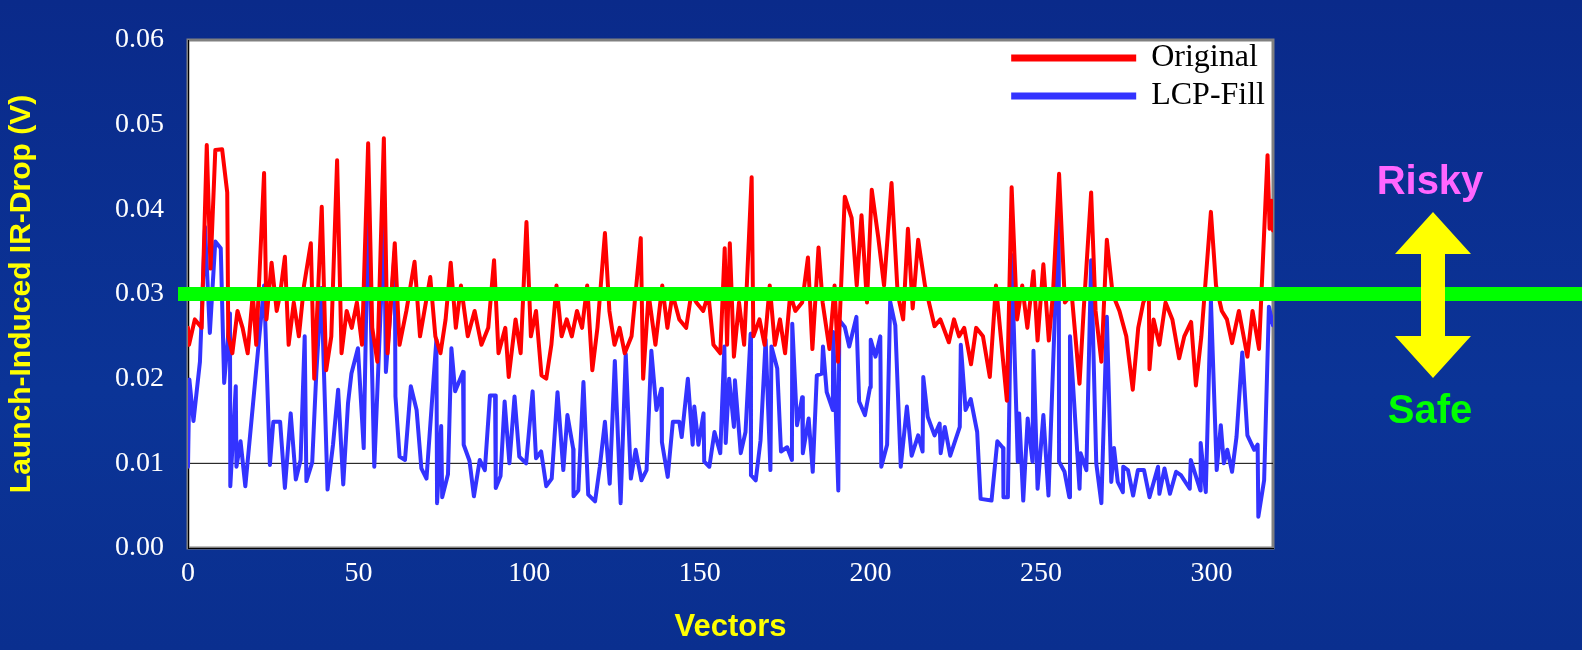 Image resolution: width=1582 pixels, height=650 pixels. I want to click on x-tick-label: 0, so click(188, 572).